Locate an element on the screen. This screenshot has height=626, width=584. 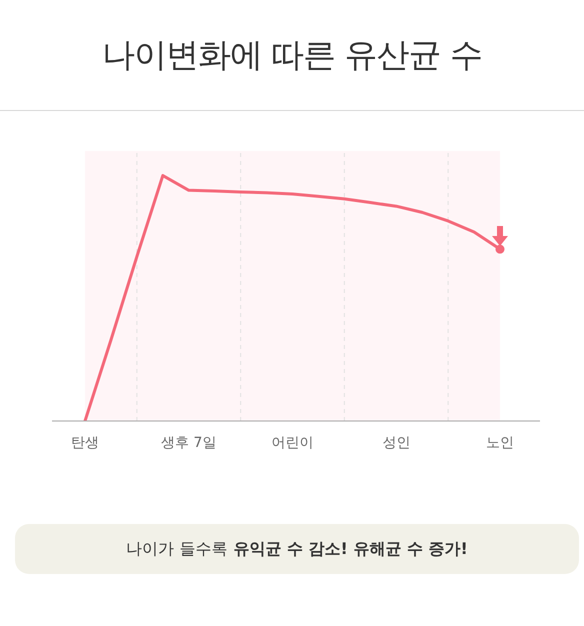
text: 나이가 들수록 is located at coordinates (177, 549).